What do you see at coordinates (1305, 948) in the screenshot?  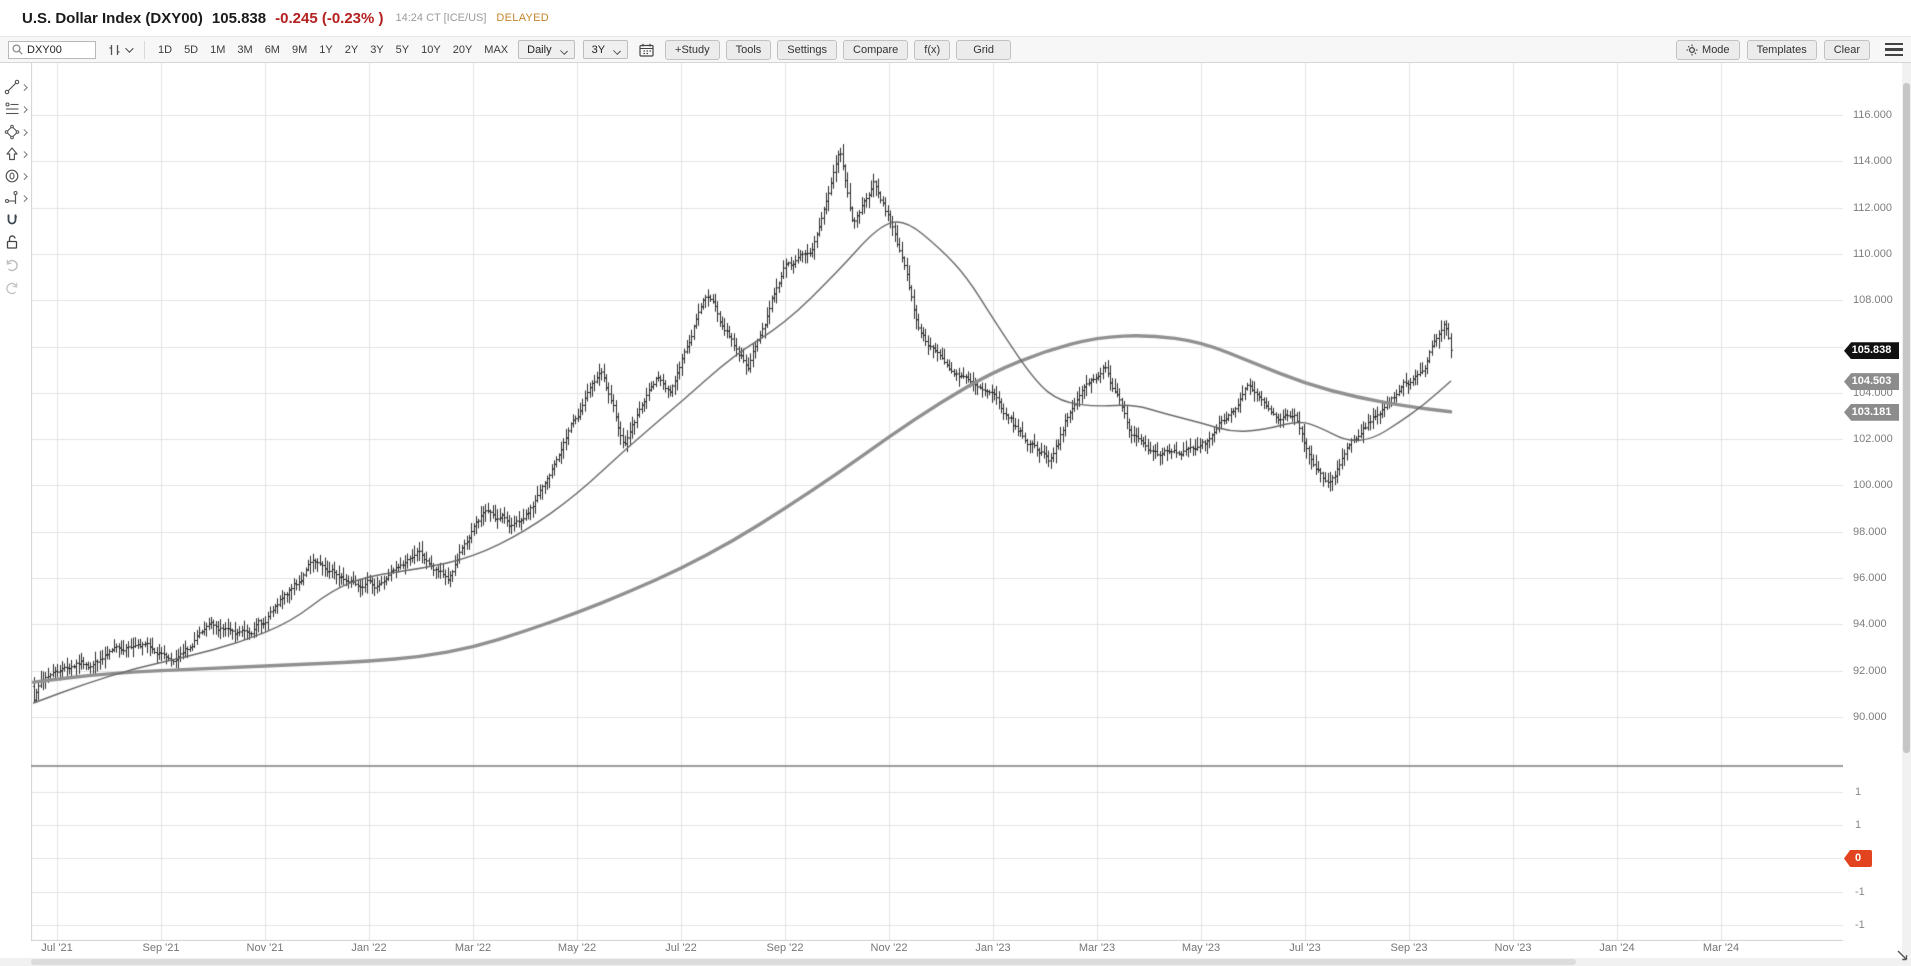 I see `time-tick: Jul '23` at bounding box center [1305, 948].